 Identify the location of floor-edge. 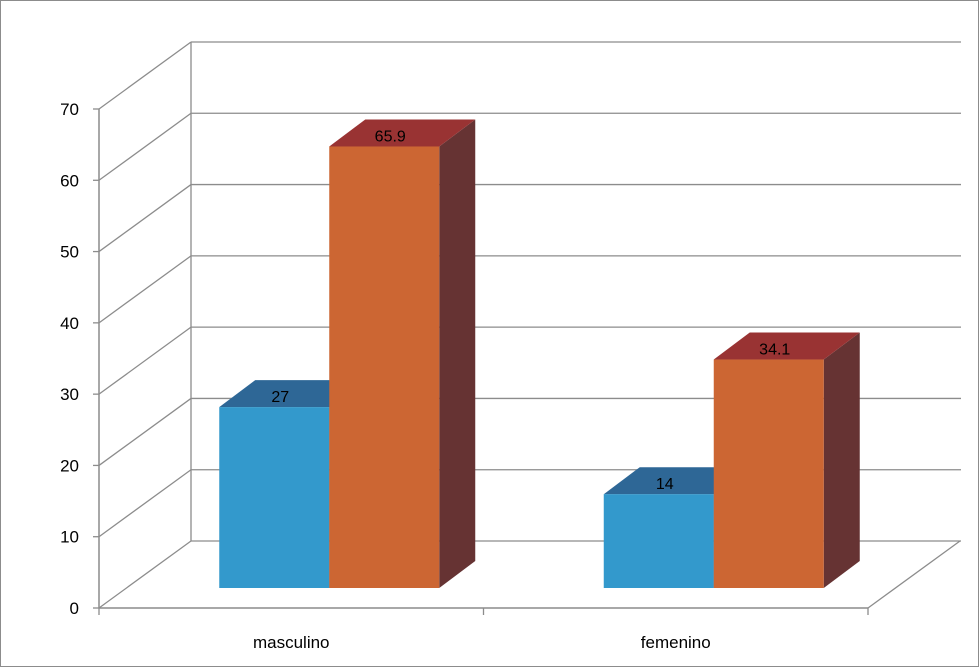
(914, 574).